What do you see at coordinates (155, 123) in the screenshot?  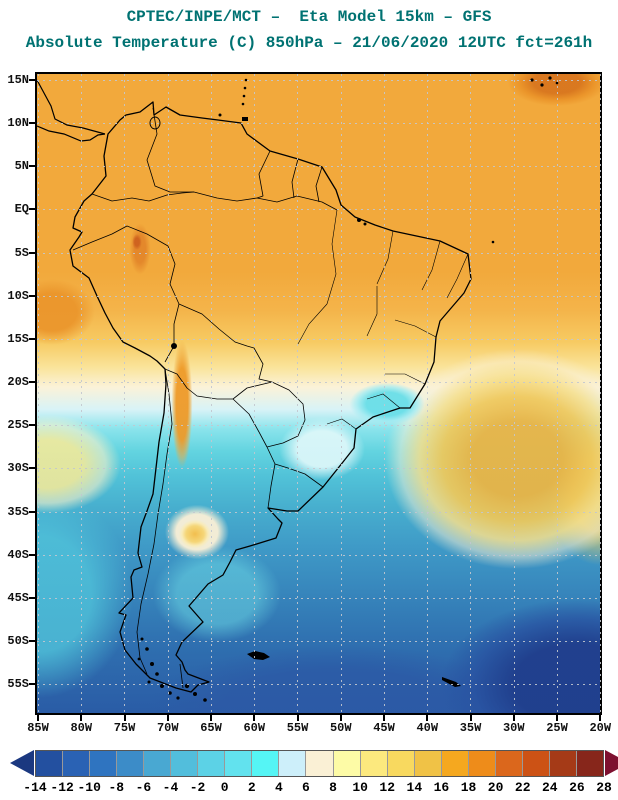 I see `lake-maracaibo` at bounding box center [155, 123].